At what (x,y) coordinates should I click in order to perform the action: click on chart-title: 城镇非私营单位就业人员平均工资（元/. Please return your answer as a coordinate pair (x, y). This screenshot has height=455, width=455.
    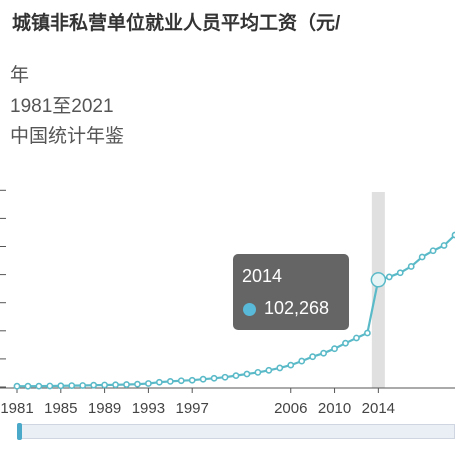
    Looking at the image, I should click on (176, 23).